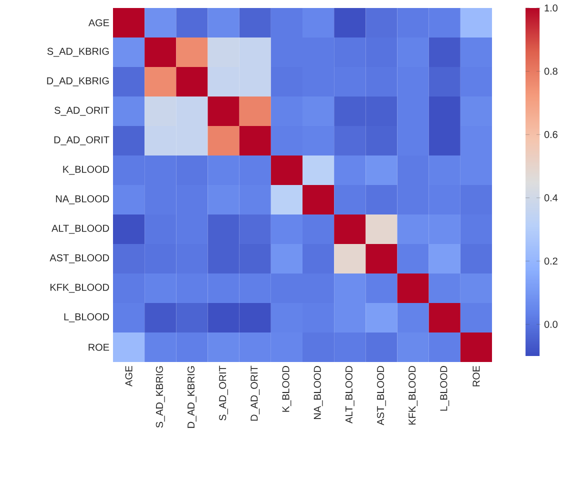  Describe the element at coordinates (86, 170) in the screenshot. I see `y-tick-label: K_BLOOD` at that location.